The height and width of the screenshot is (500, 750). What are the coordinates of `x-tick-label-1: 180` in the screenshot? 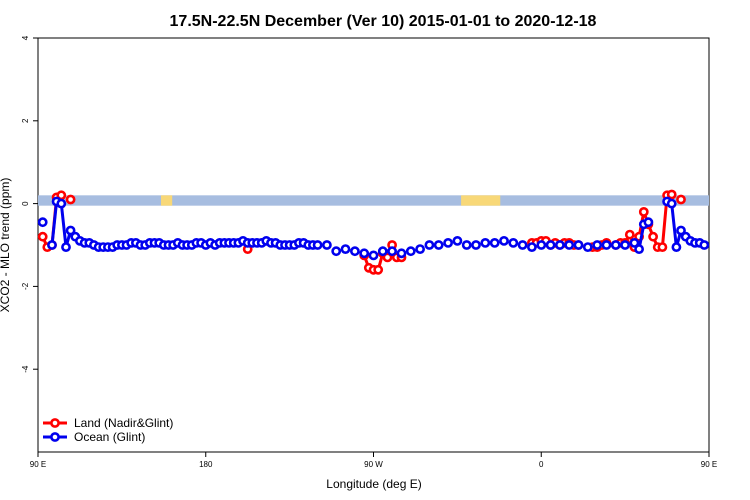 It's located at (206, 464).